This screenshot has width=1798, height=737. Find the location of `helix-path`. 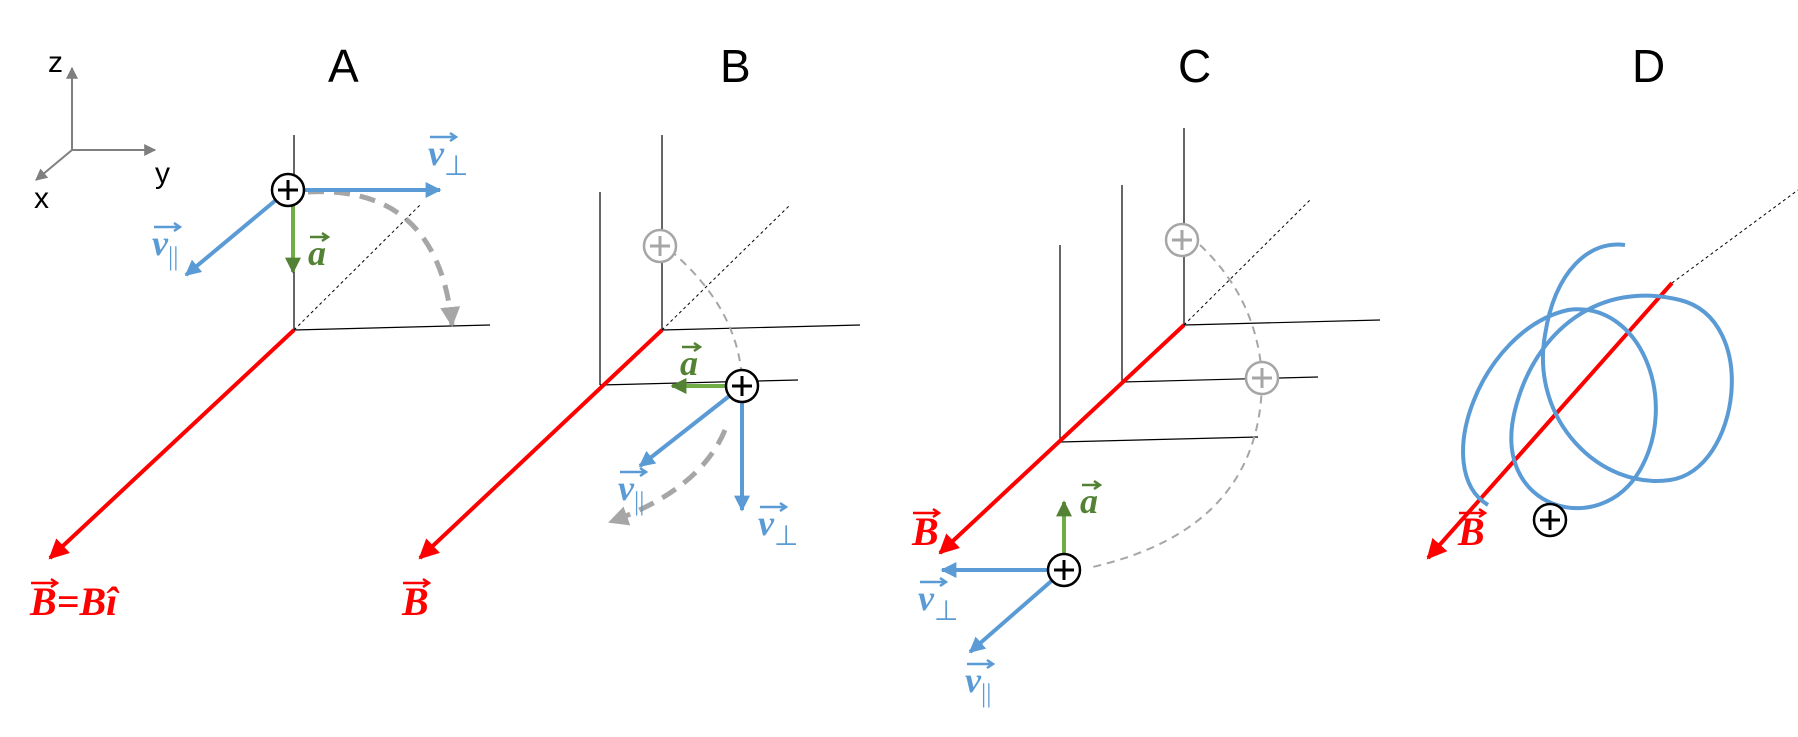

helix-path is located at coordinates (1597, 376).